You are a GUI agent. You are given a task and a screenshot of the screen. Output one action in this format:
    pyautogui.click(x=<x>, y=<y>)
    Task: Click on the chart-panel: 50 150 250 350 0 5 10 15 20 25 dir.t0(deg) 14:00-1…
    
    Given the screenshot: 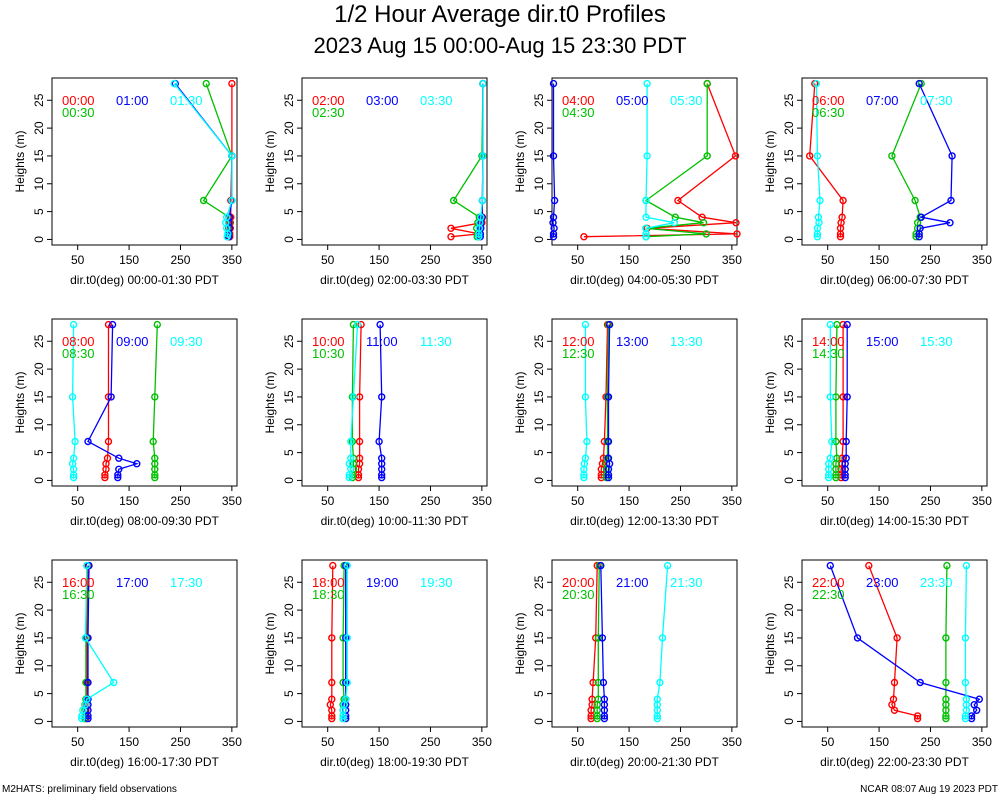 What is the action you would take?
    pyautogui.click(x=877, y=423)
    